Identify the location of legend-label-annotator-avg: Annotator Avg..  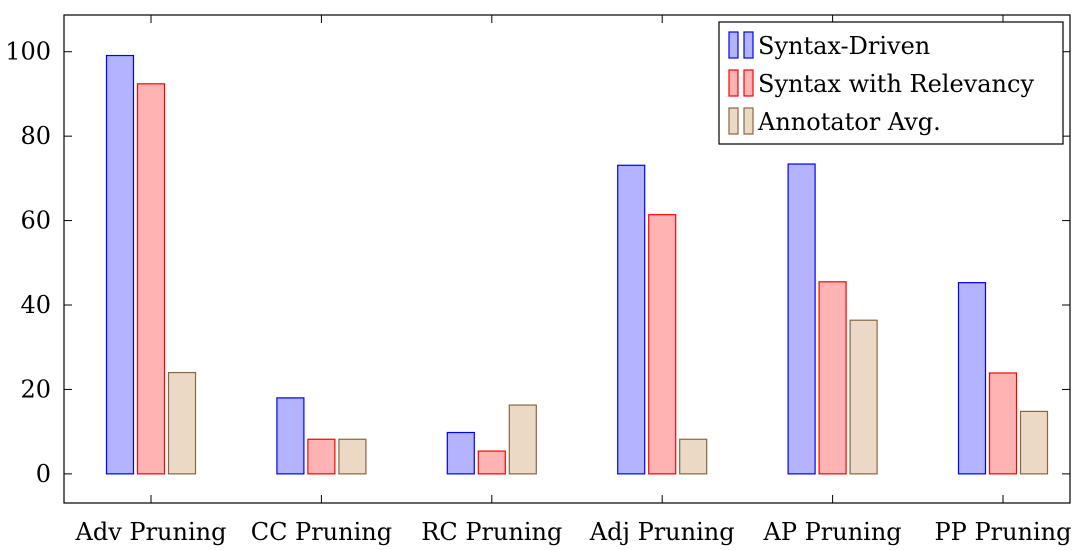
(849, 122).